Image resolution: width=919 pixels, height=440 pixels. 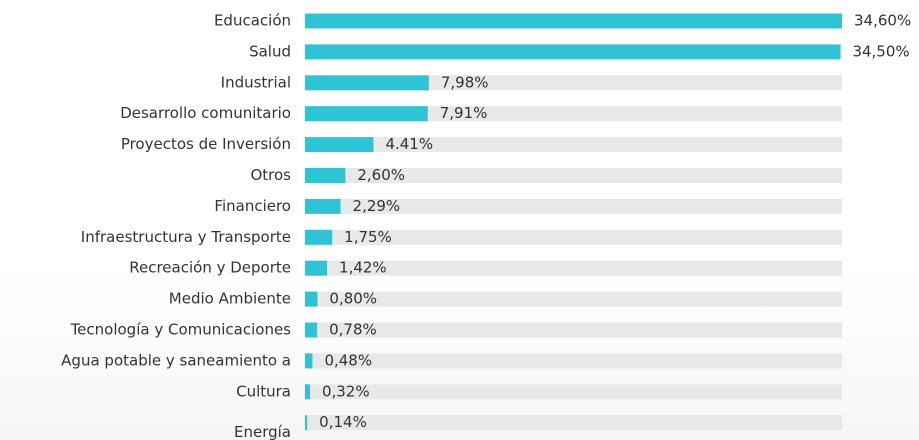 What do you see at coordinates (270, 51) in the screenshot?
I see `category-label: Salud` at bounding box center [270, 51].